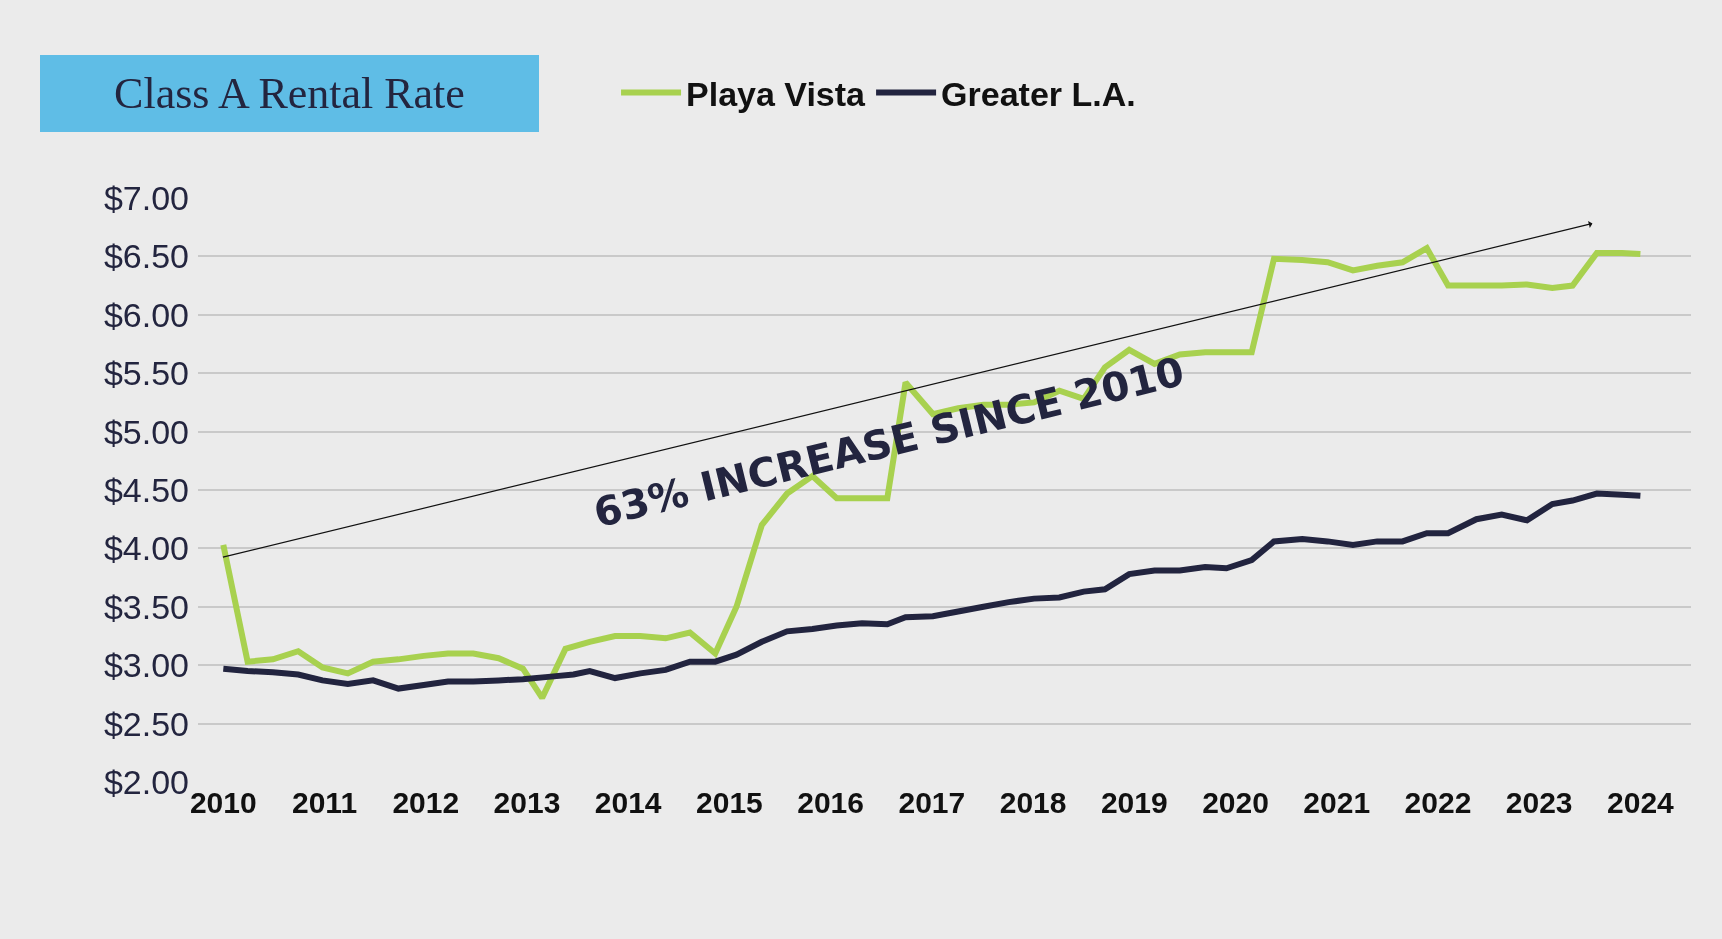 The height and width of the screenshot is (939, 1722). I want to click on x-tick-label: 2024, so click(1641, 802).